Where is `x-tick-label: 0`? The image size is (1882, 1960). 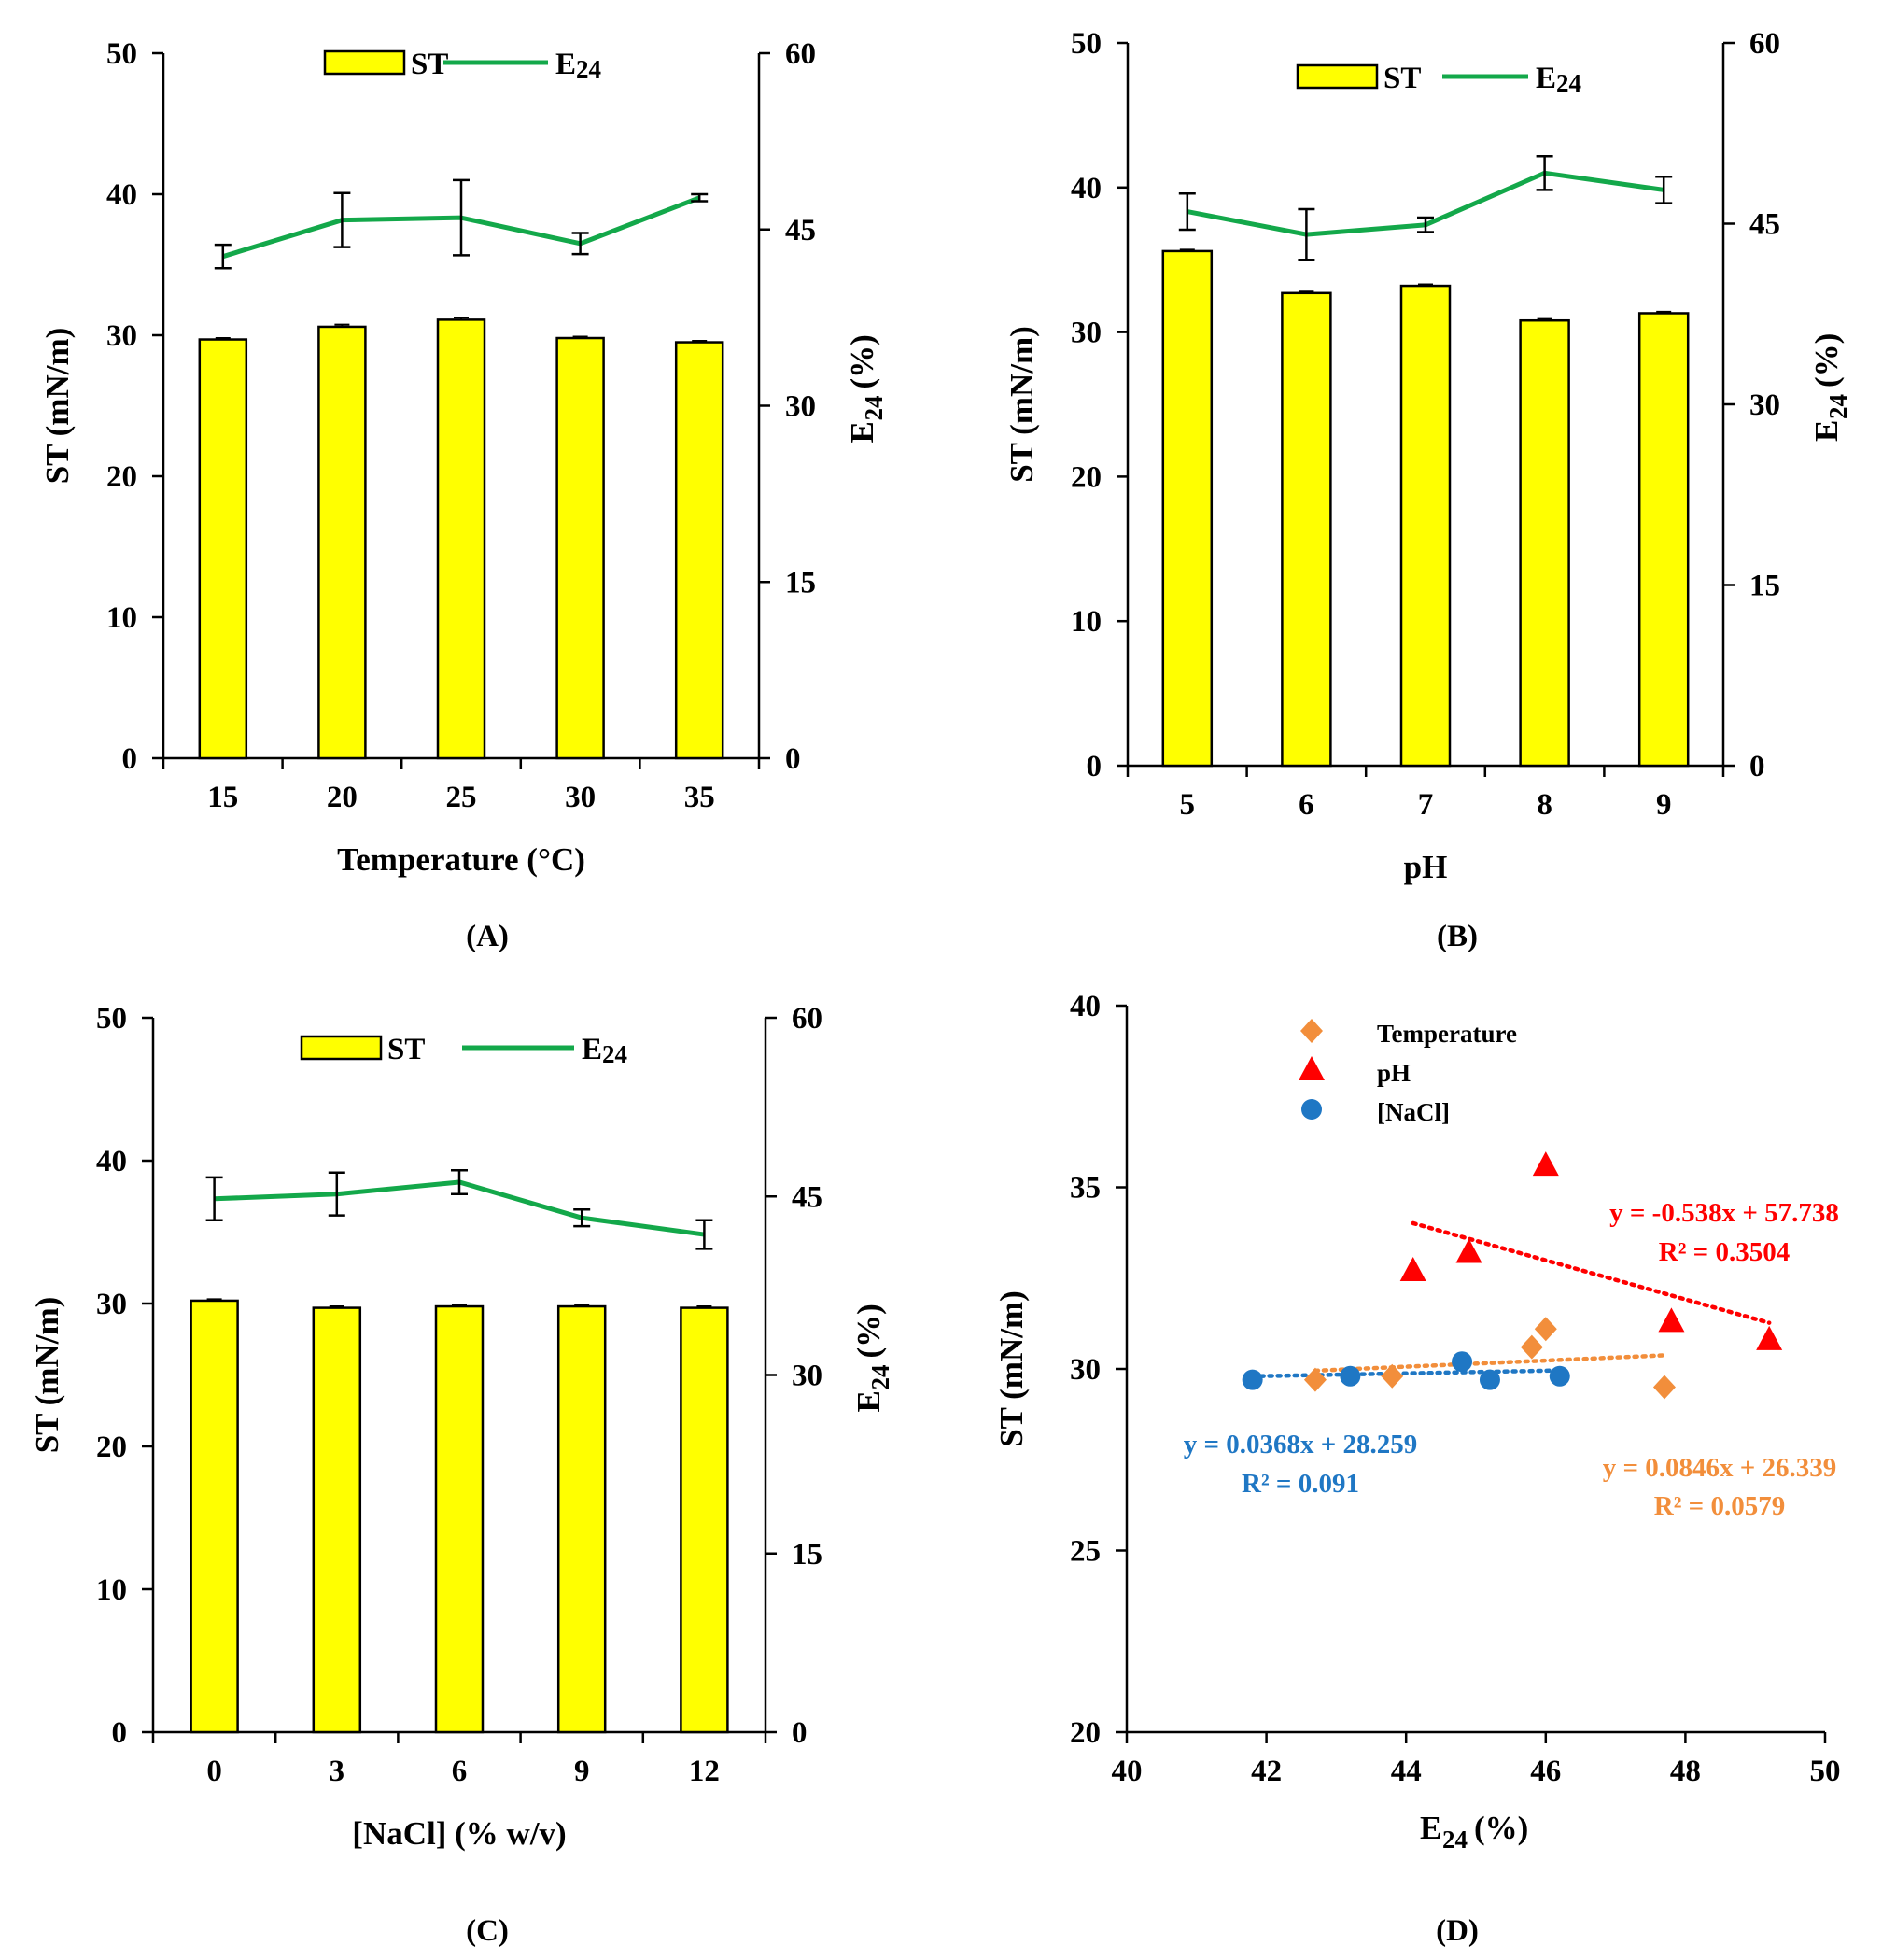 x-tick-label: 0 is located at coordinates (214, 1771).